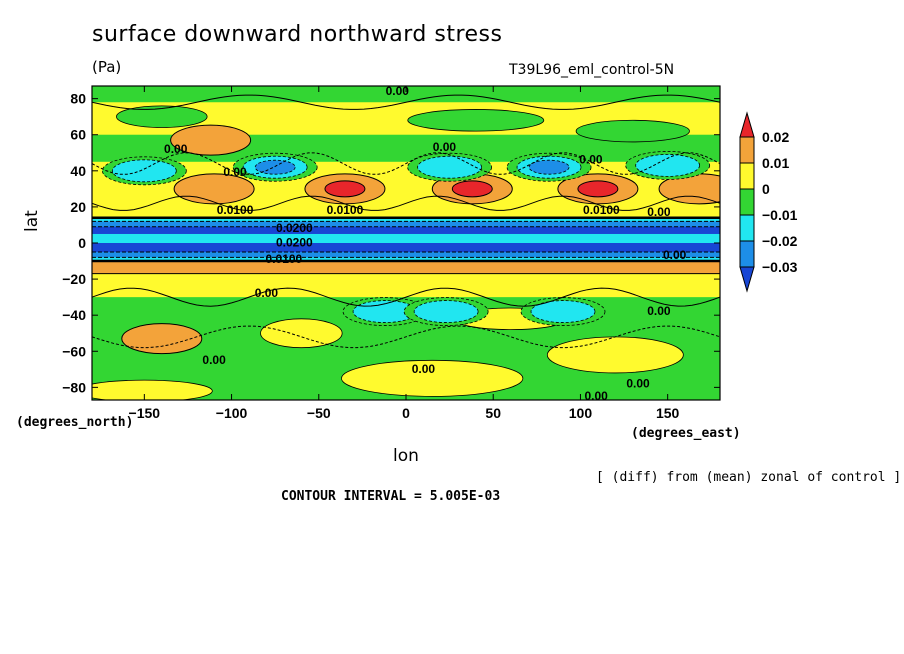 This screenshot has width=904, height=654. What do you see at coordinates (78, 207) in the screenshot?
I see `y-tick-label: 20` at bounding box center [78, 207].